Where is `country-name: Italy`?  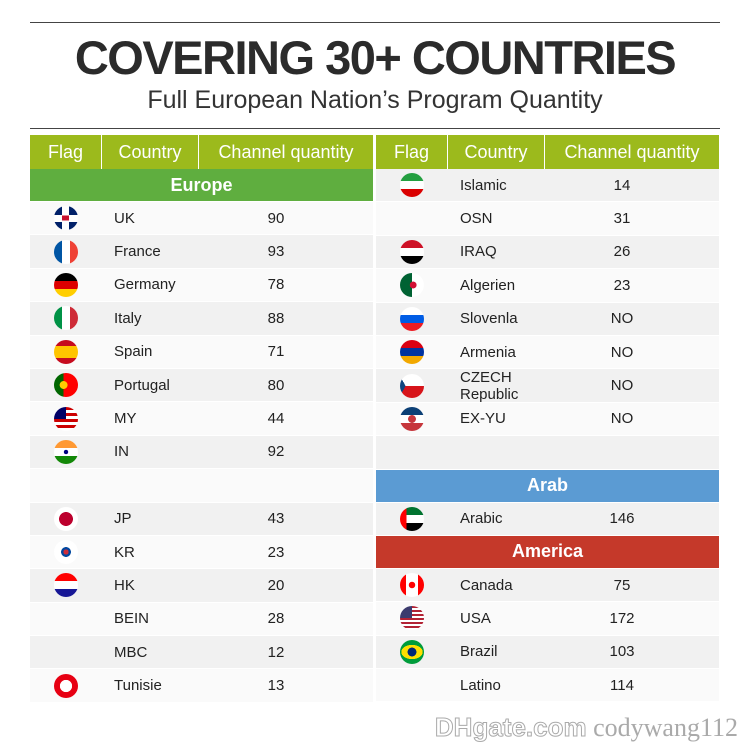 country-name: Italy is located at coordinates (128, 318).